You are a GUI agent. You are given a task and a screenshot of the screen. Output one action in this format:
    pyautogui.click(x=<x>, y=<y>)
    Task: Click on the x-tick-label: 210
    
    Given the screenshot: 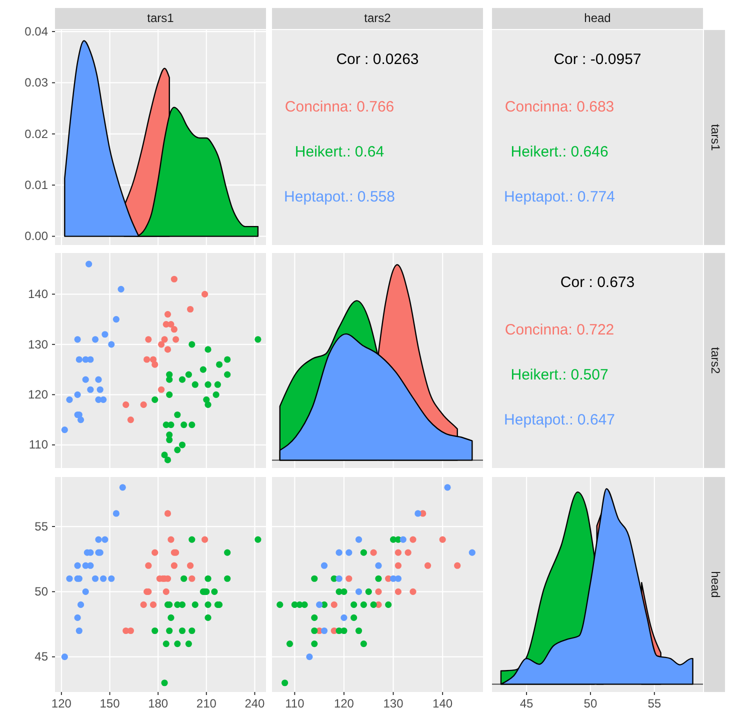 What is the action you would take?
    pyautogui.click(x=206, y=703)
    